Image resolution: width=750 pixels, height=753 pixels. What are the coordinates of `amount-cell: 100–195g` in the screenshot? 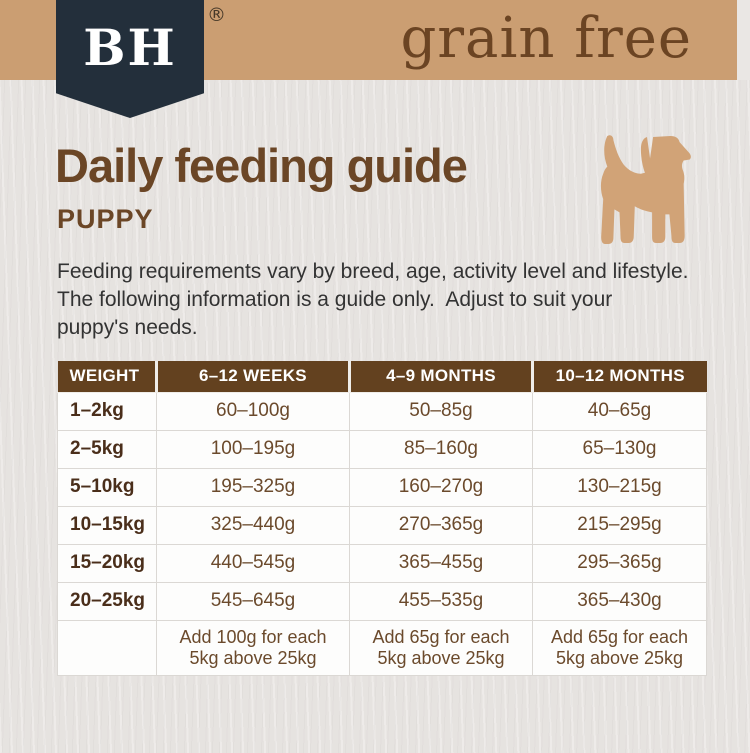 It's located at (253, 449).